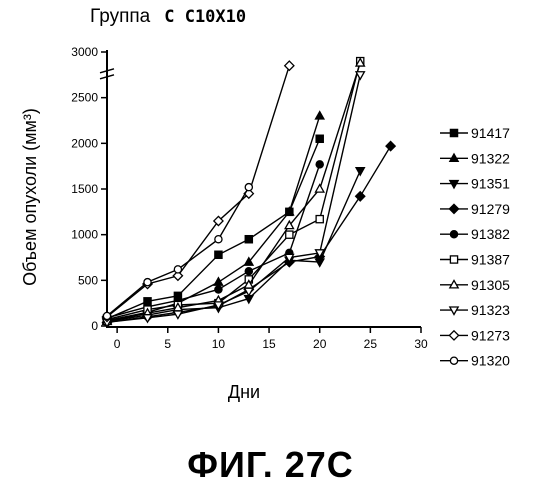  What do you see at coordinates (84, 143) in the screenshot?
I see `y-tick-label: 2000` at bounding box center [84, 143].